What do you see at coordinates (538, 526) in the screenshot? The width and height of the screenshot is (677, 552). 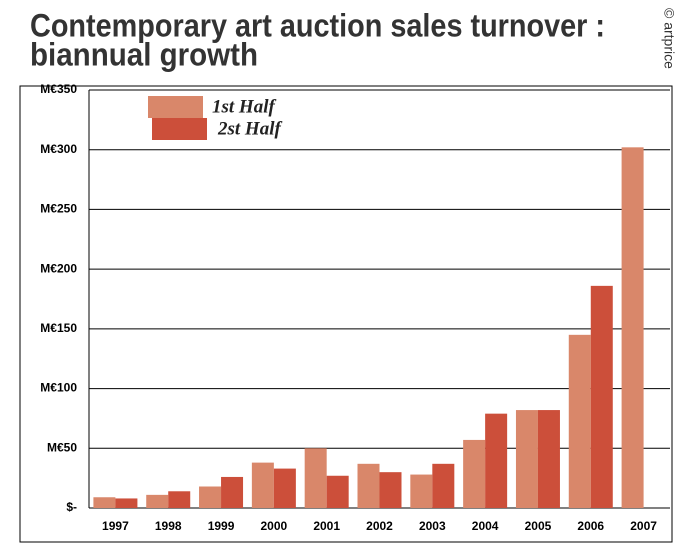 I see `x-tick-label: 2005` at bounding box center [538, 526].